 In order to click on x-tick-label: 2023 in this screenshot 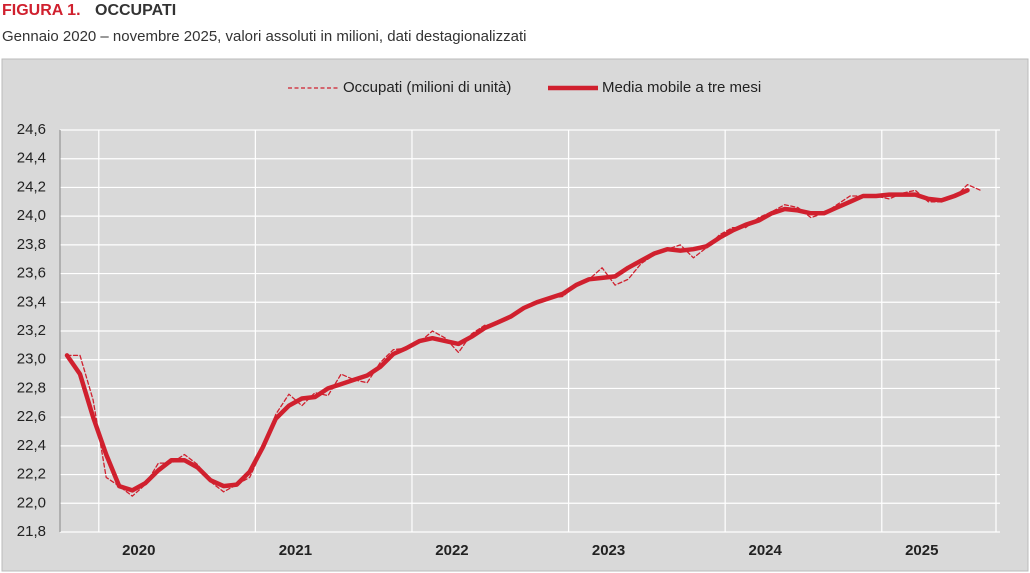, I will do `click(608, 550)`.